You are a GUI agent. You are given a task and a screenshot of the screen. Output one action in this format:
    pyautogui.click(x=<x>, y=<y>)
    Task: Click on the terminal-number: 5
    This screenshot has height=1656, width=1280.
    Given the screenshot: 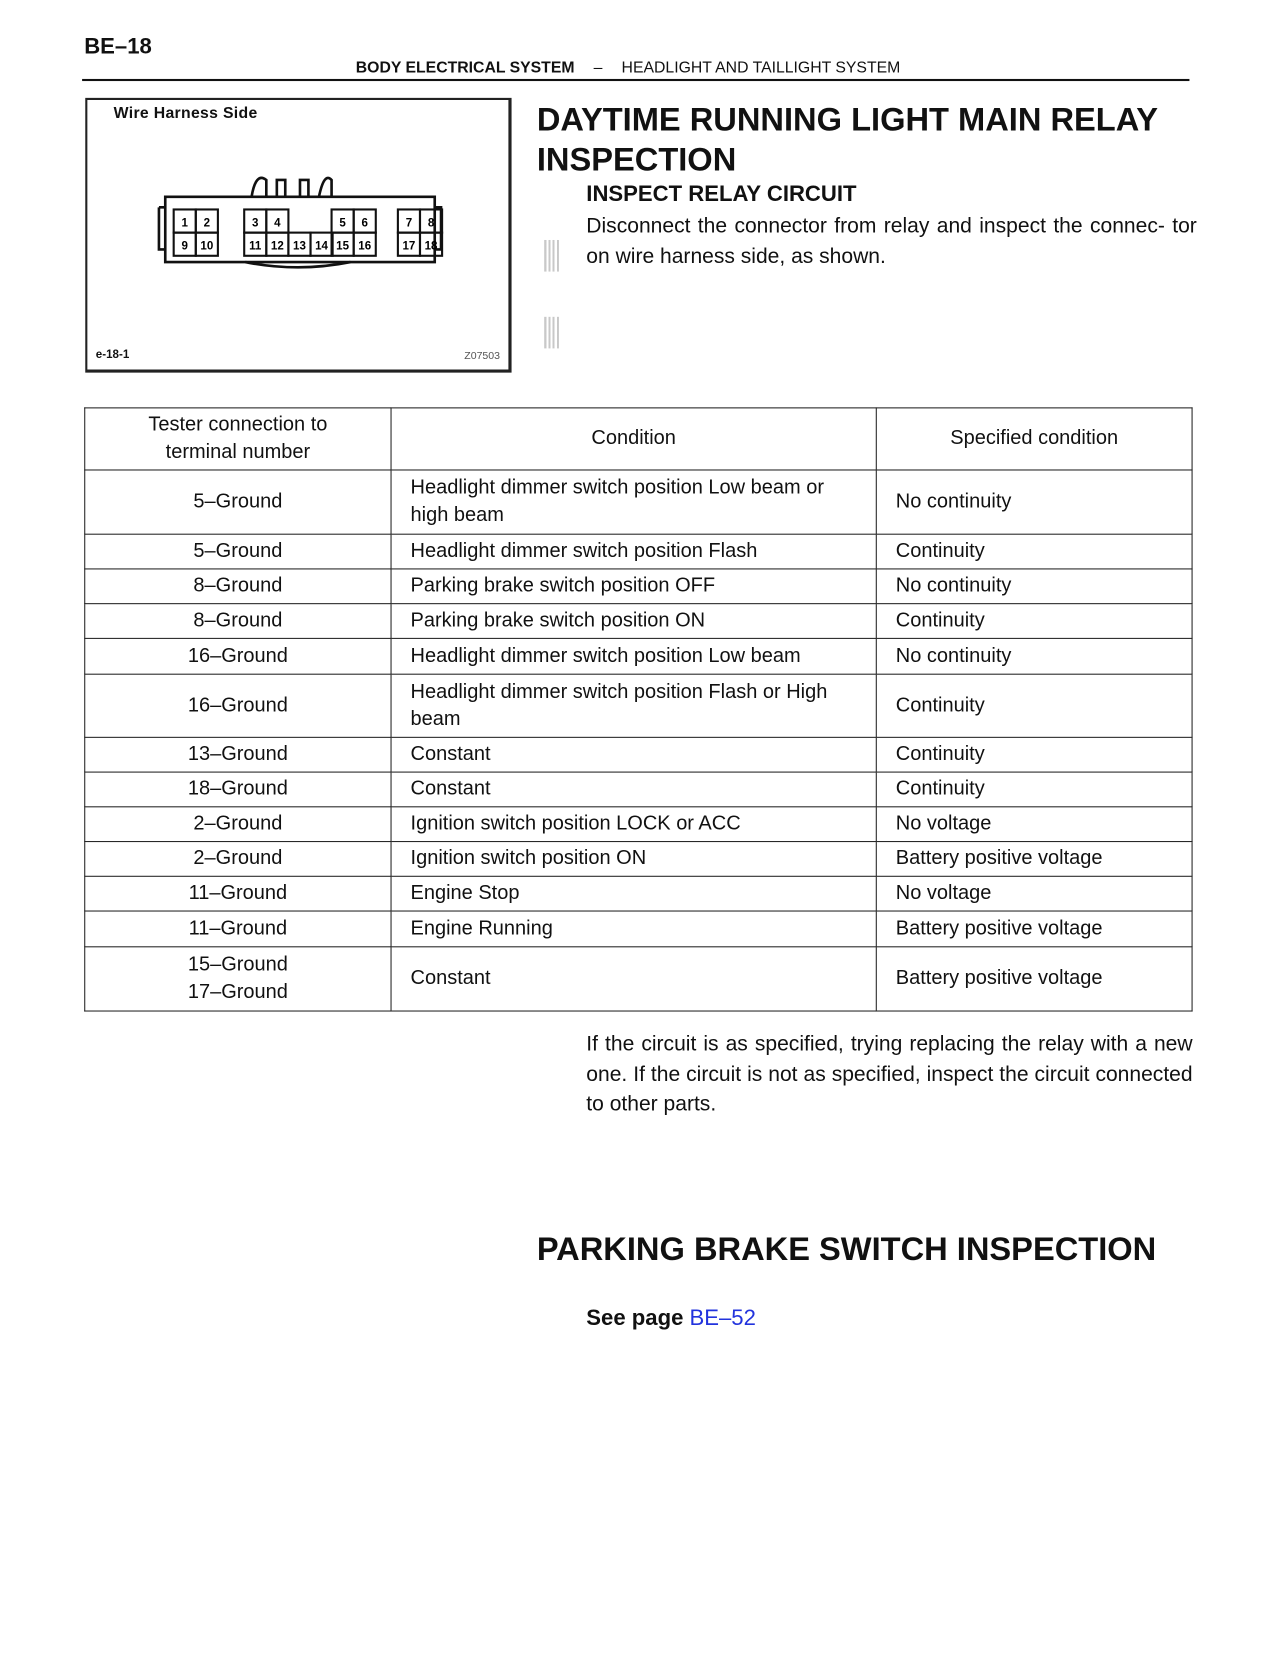 What is the action you would take?
    pyautogui.click(x=342, y=223)
    